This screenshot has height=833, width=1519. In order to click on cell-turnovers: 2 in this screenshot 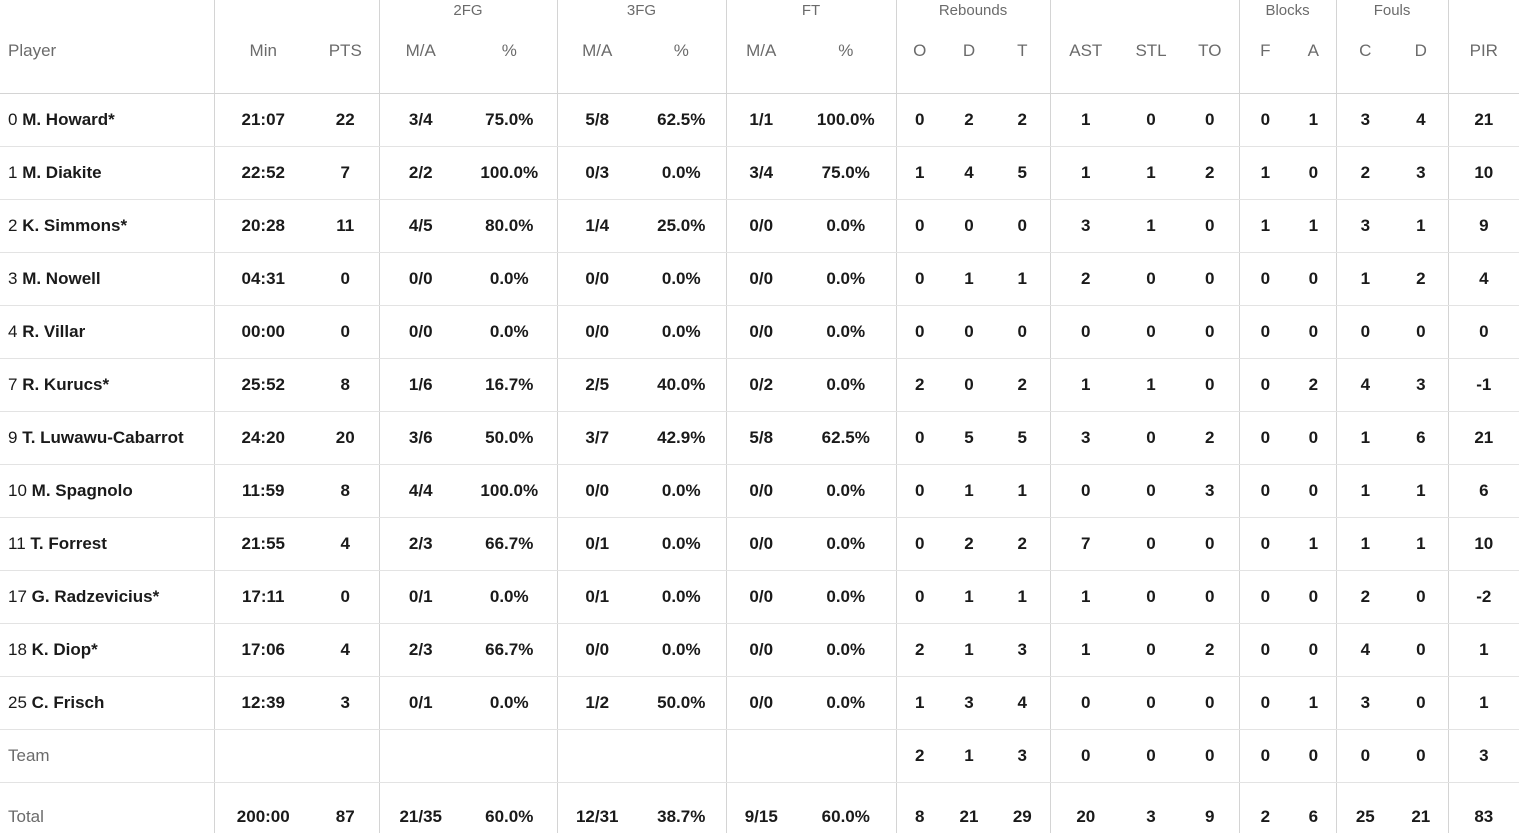, I will do `click(1210, 650)`.